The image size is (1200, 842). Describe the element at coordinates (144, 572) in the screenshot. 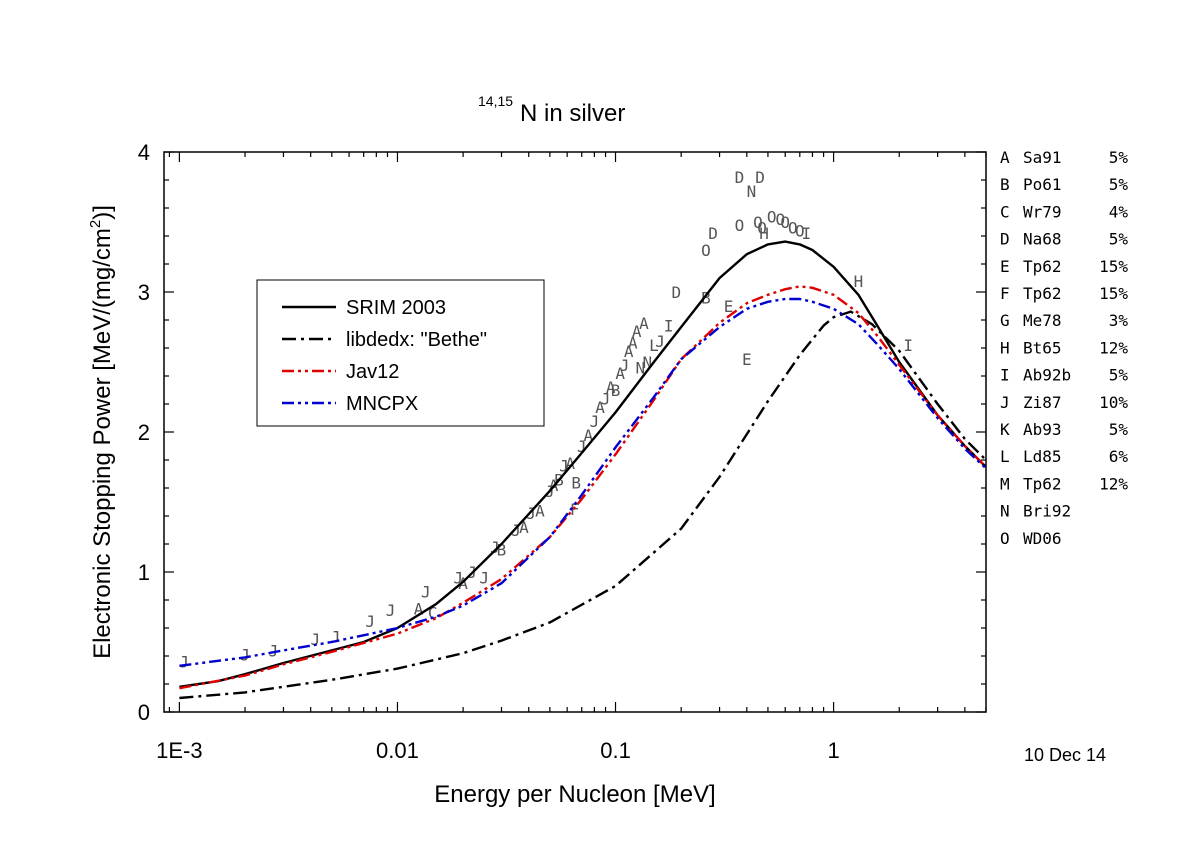

I see `y-tick-label: 1` at that location.